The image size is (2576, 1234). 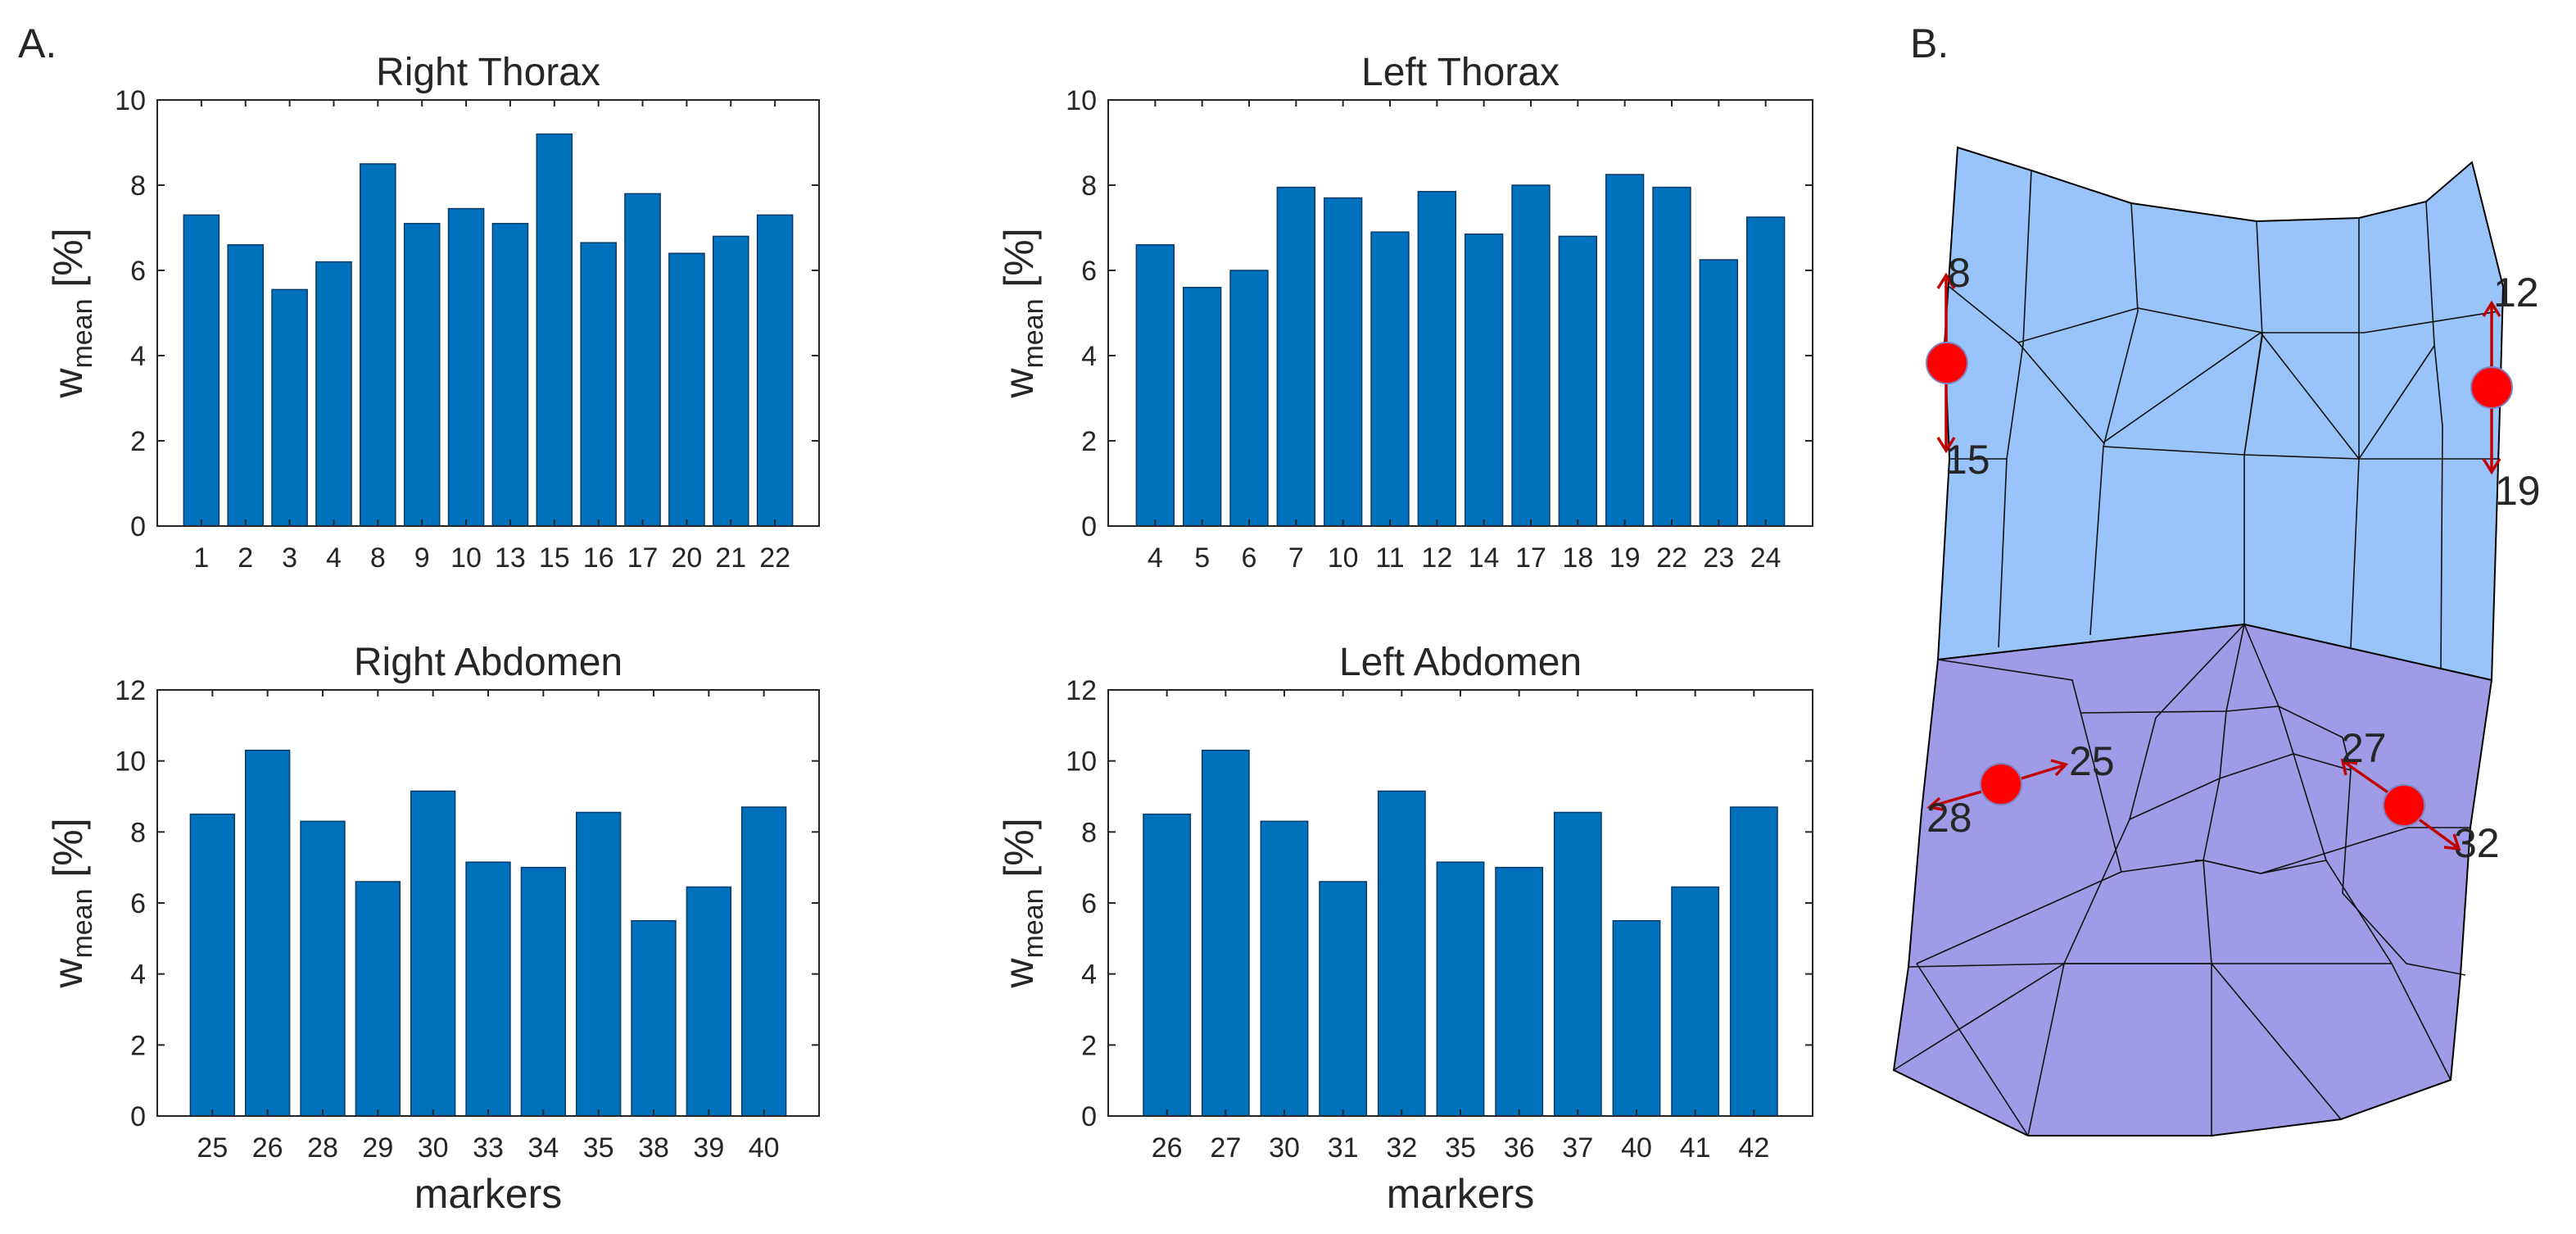 I want to click on marker-label: 28, so click(x=1949, y=818).